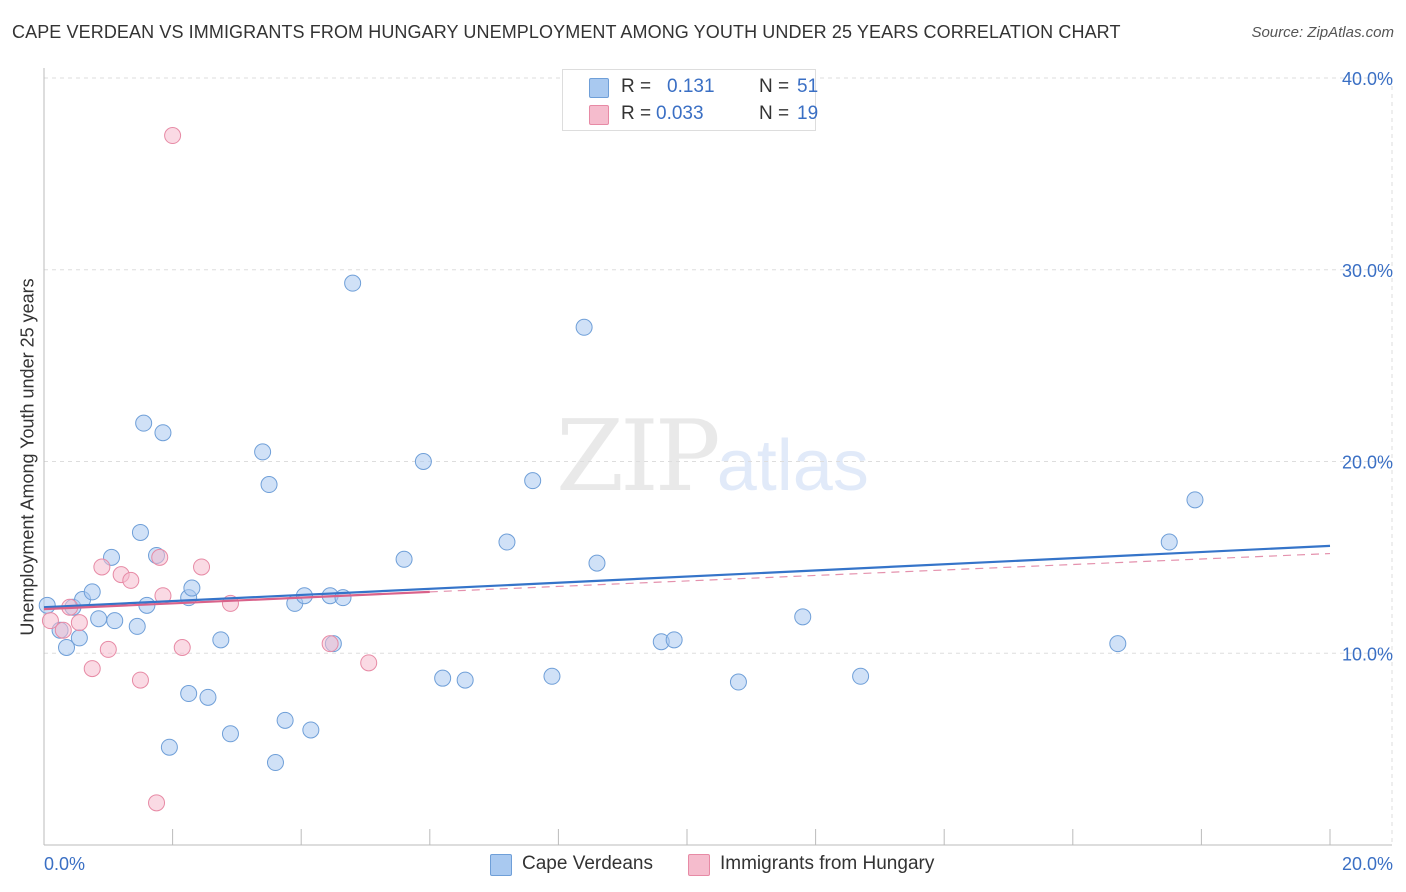 The image size is (1406, 892). I want to click on bottom-legend-label: Cape Verdeans, so click(587, 863).